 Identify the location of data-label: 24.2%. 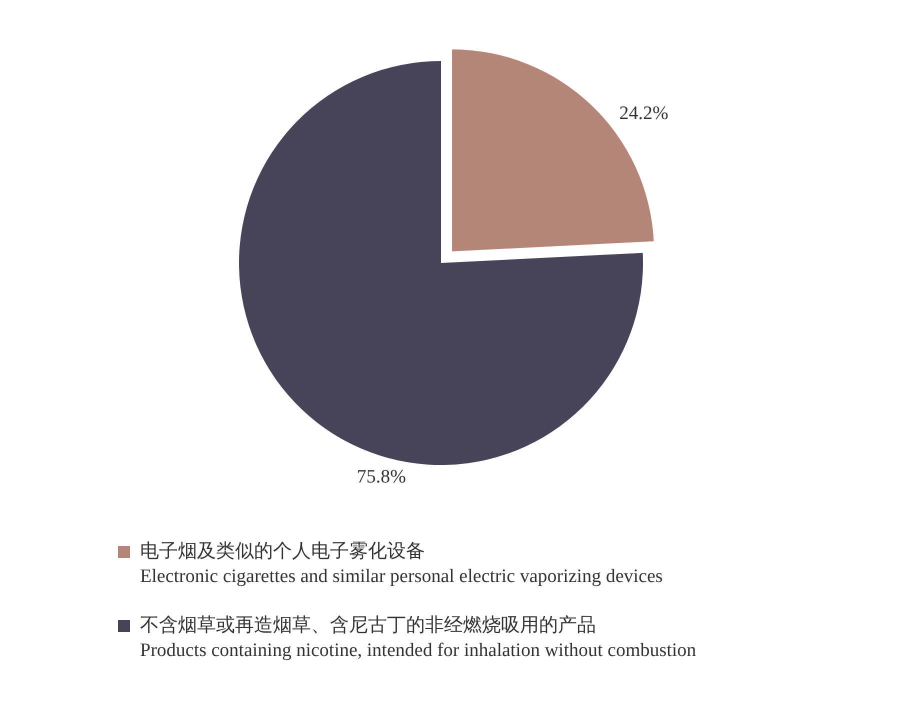
(643, 113).